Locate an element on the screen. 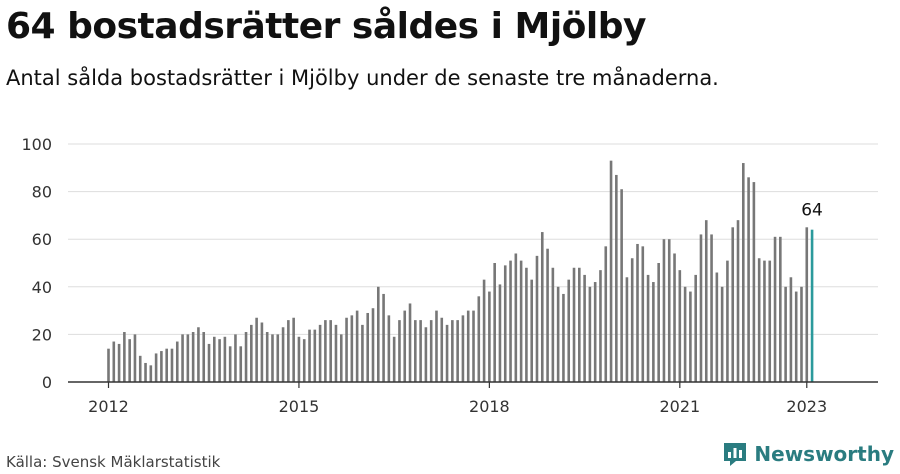  y-tick-label: 20 is located at coordinates (42, 334).